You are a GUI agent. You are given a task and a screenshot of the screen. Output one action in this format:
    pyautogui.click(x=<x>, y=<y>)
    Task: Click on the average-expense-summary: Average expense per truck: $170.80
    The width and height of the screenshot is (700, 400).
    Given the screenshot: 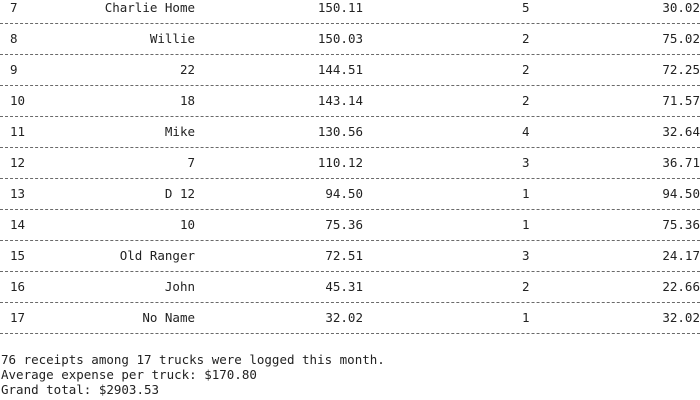 What is the action you would take?
    pyautogui.click(x=129, y=374)
    